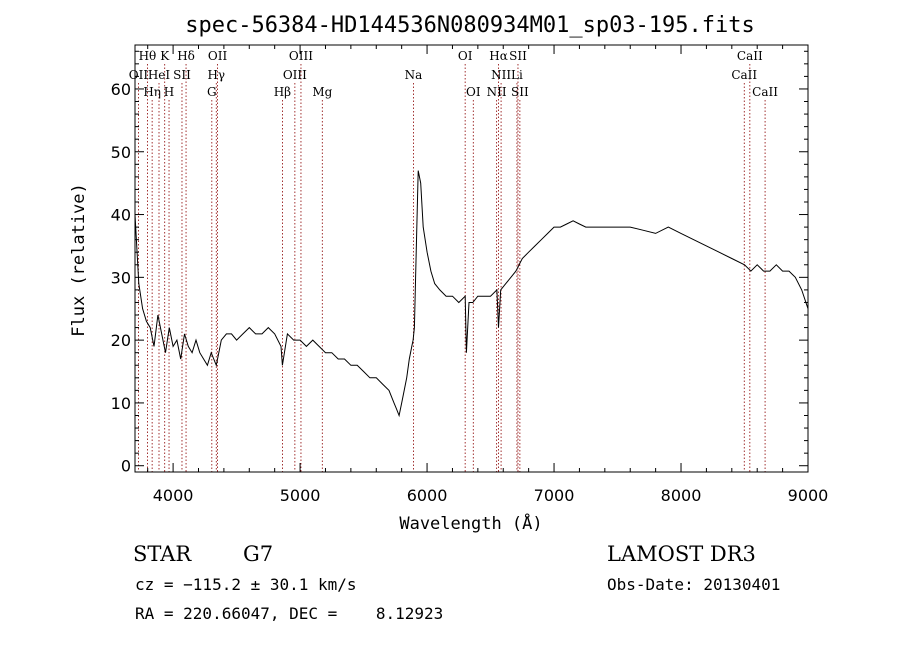  I want to click on y-tick-label: 50, so click(121, 152).